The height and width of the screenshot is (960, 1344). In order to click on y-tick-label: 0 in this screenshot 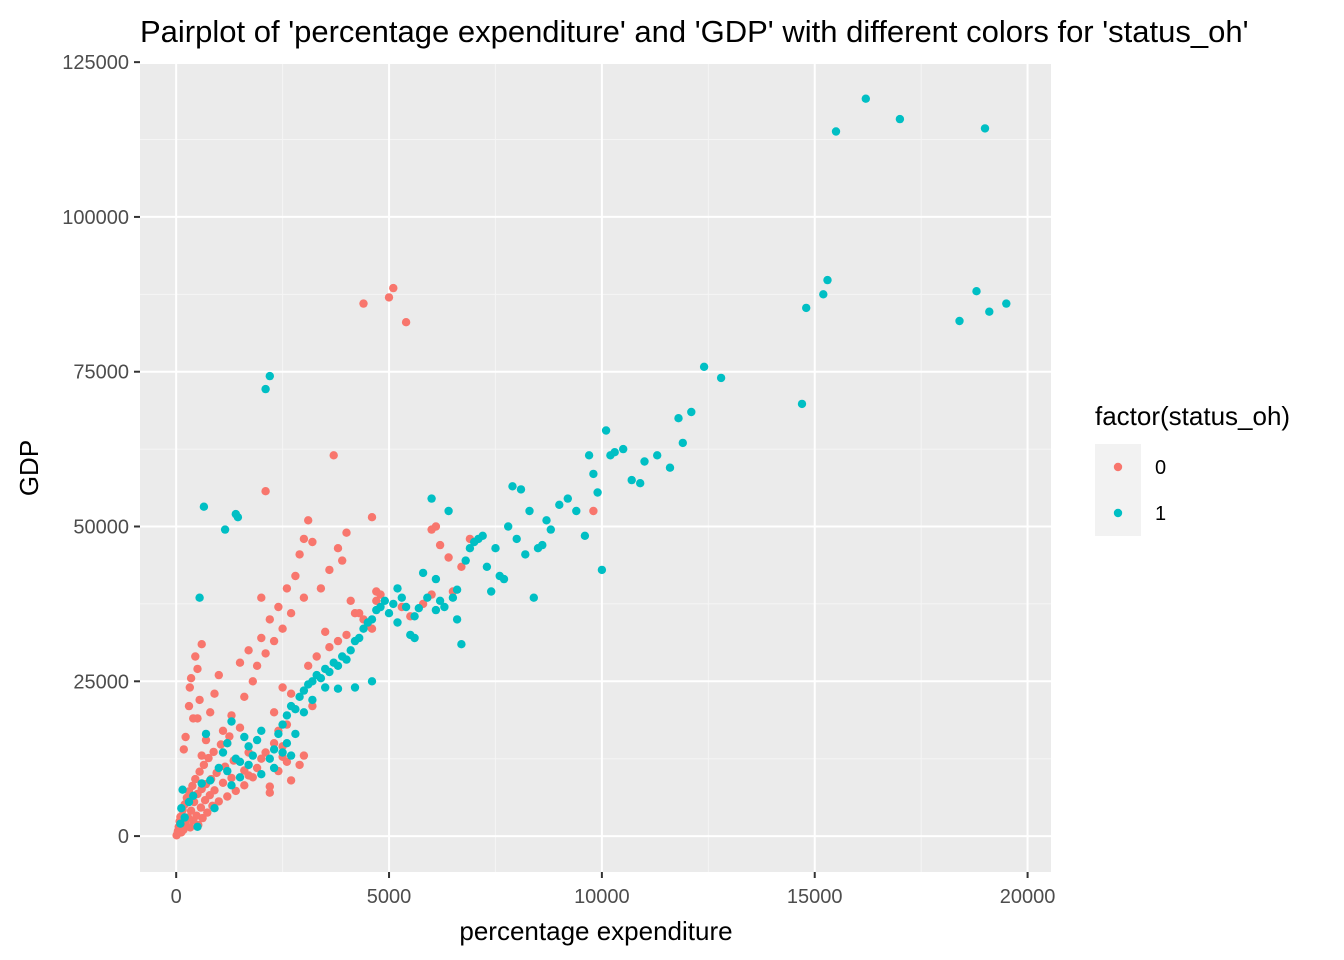, I will do `click(123, 837)`.